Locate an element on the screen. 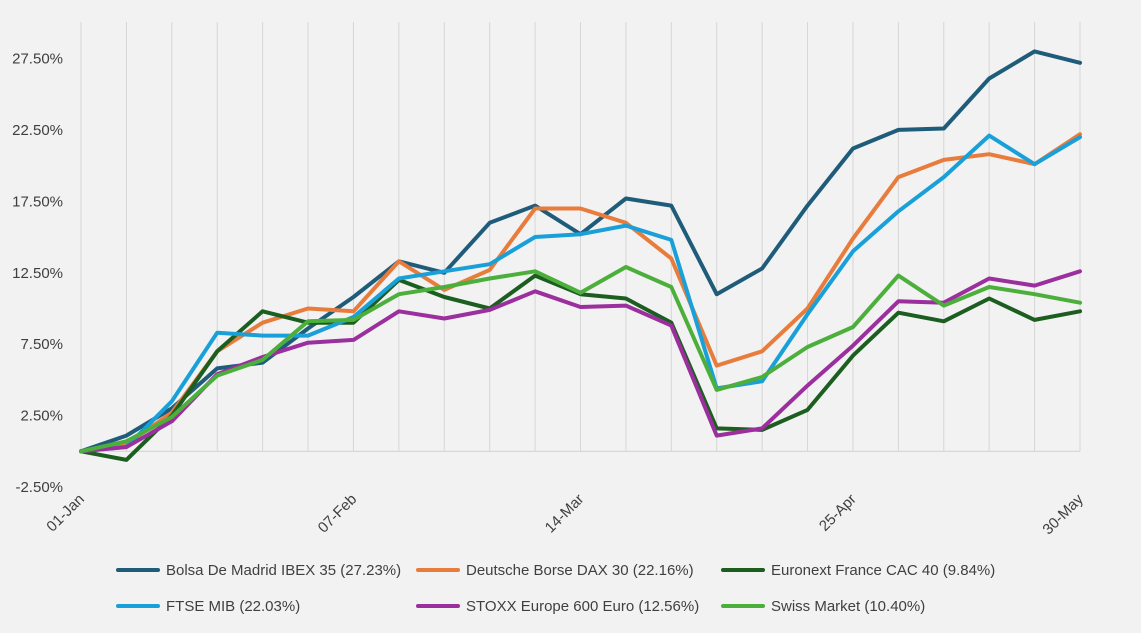 This screenshot has height=633, width=1141. y-tick-label: 2.50% is located at coordinates (41, 416).